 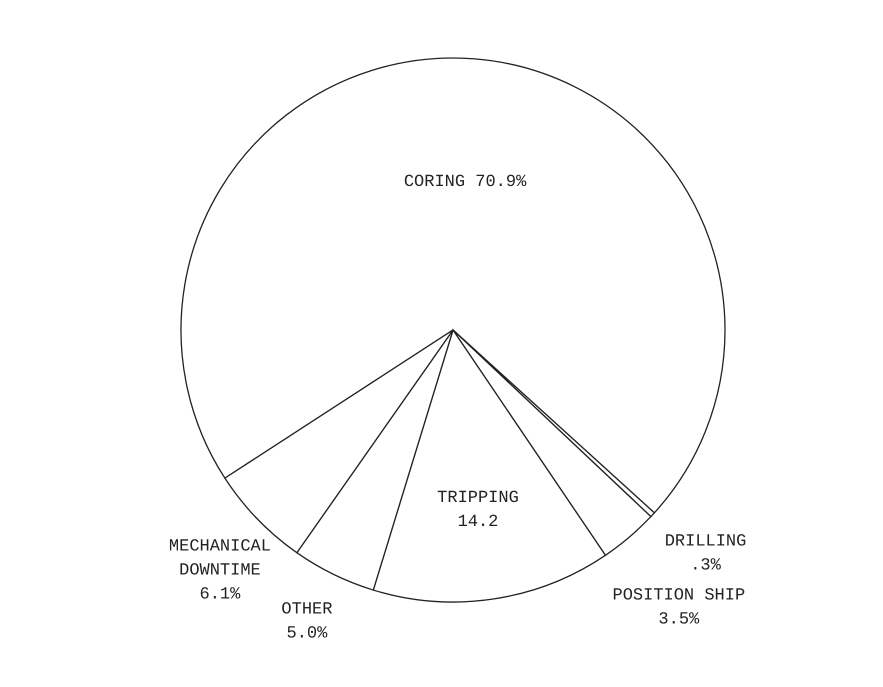 I want to click on slice-label: TRIPPING, so click(x=478, y=498).